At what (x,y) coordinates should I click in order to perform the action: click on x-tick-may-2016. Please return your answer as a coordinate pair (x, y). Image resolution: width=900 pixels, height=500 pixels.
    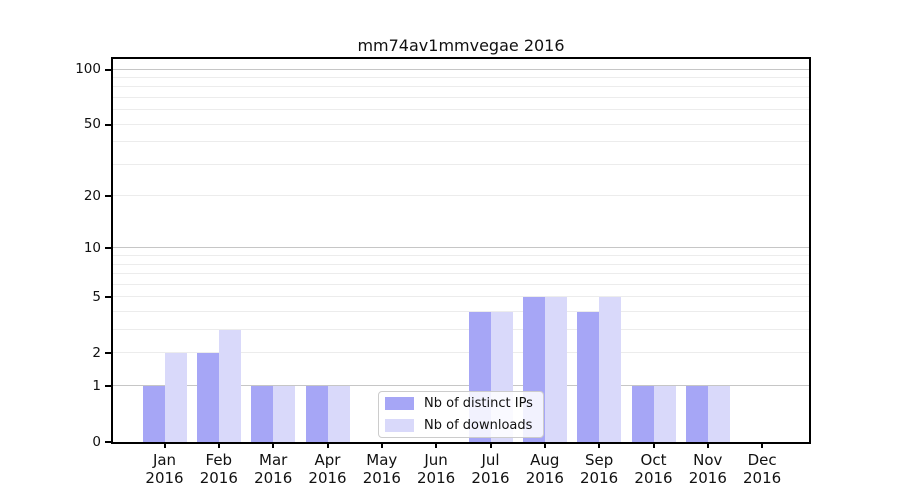
    Looking at the image, I should click on (381, 445).